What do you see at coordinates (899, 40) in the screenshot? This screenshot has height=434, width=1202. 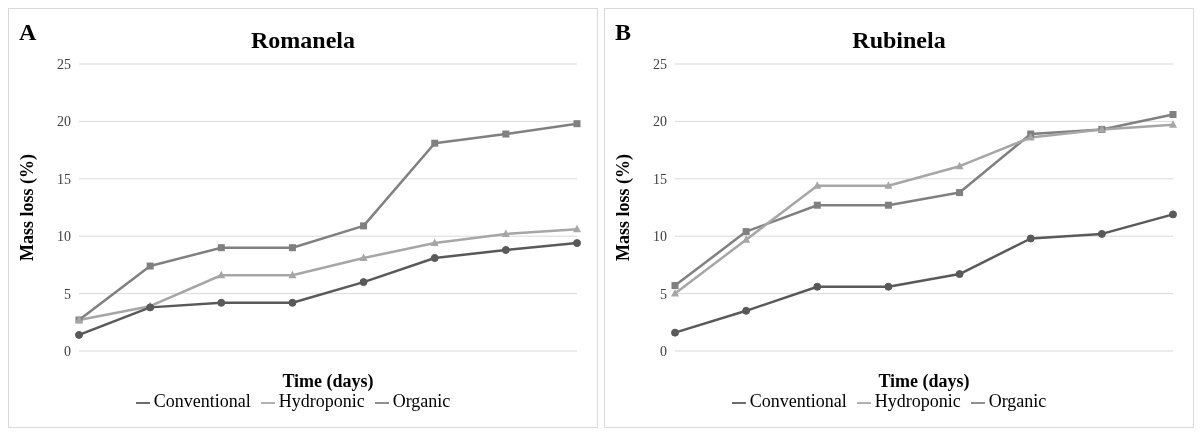 I see `chart-title: Rubinela` at bounding box center [899, 40].